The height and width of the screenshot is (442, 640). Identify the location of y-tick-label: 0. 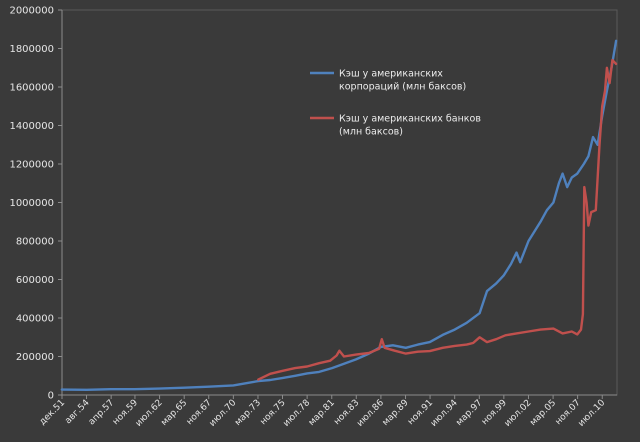
(51, 396).